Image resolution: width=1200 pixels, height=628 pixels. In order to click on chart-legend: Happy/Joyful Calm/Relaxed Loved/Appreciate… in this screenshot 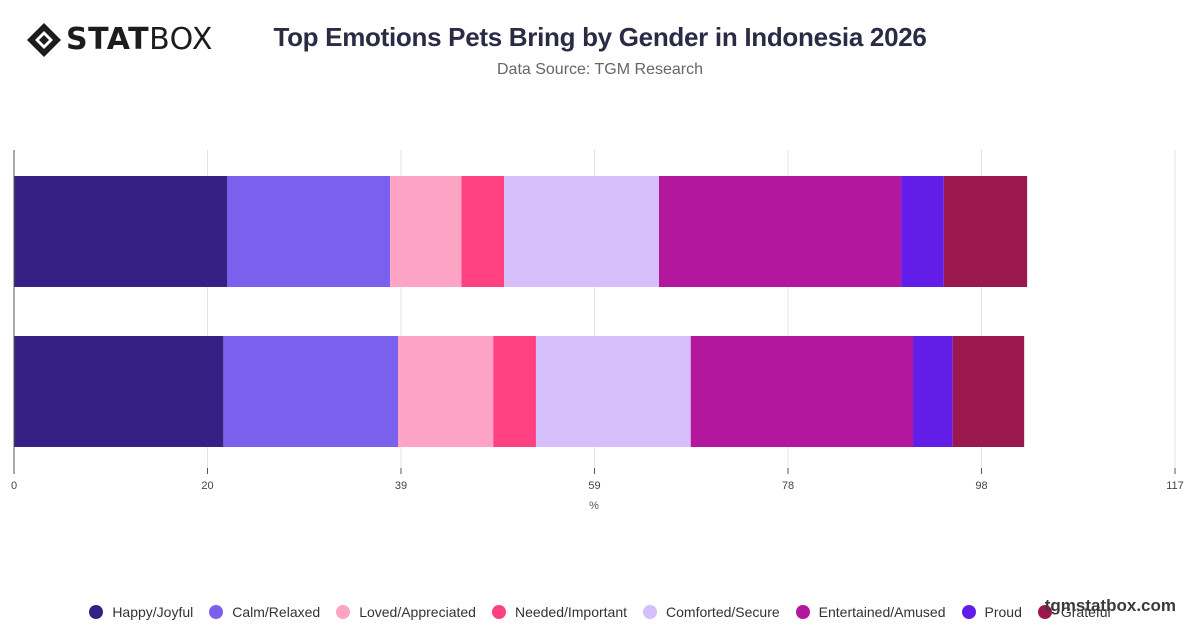, I will do `click(600, 612)`.